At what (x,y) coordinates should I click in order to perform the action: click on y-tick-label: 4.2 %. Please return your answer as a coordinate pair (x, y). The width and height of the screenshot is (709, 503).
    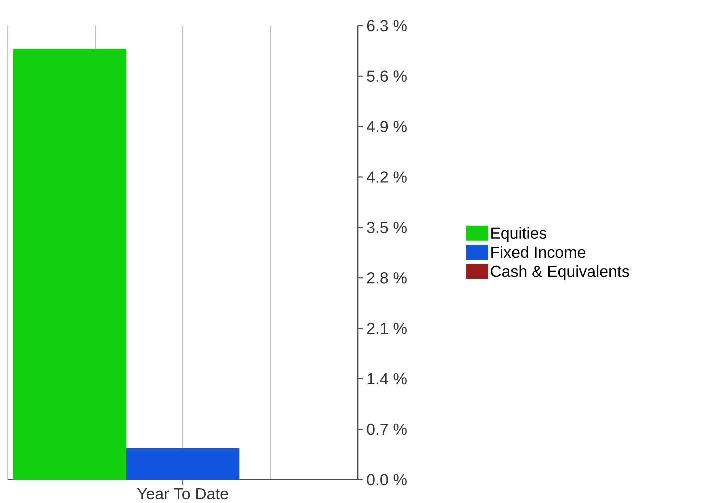
    Looking at the image, I should click on (386, 177).